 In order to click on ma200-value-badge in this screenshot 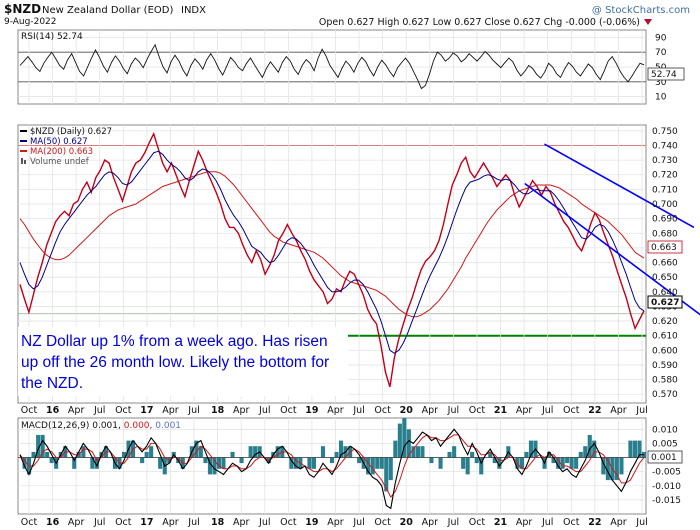, I will do `click(665, 247)`.